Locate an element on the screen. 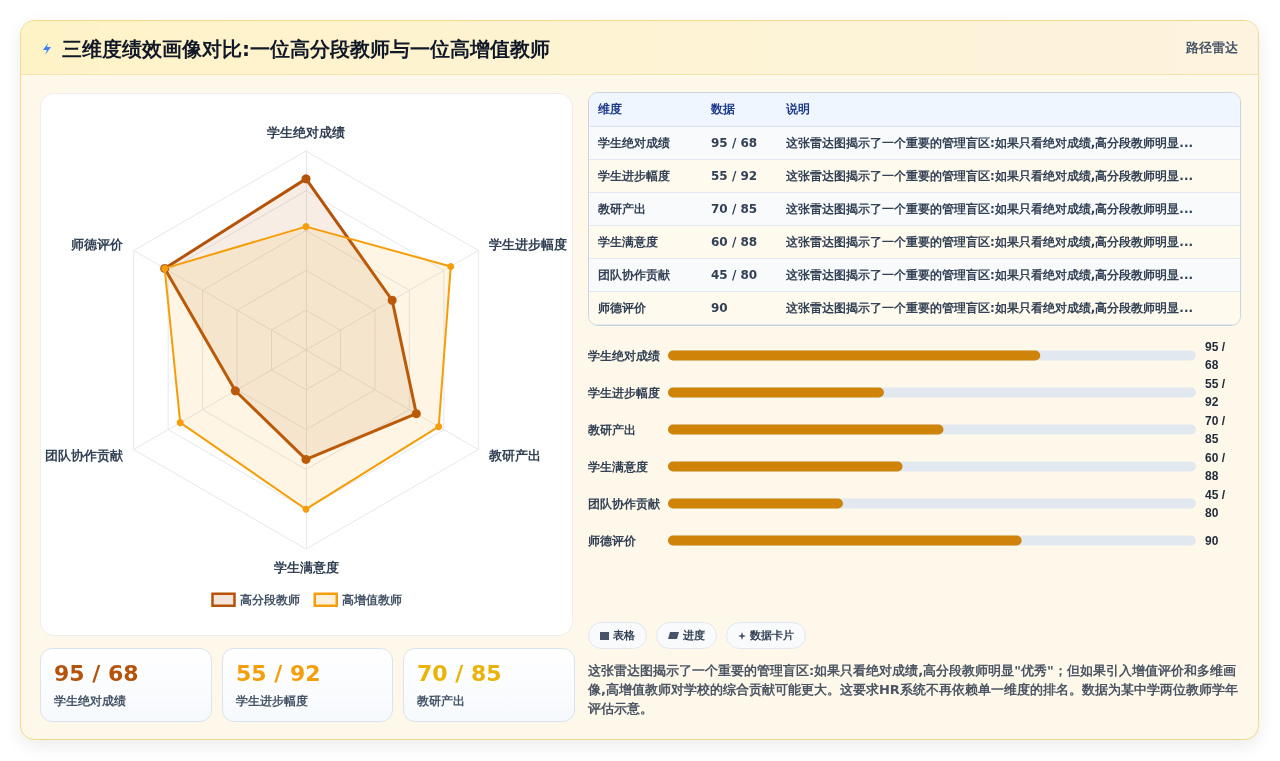 Image resolution: width=1280 pixels, height=761 pixels. y-tick-label: 学生进步幅度 is located at coordinates (624, 392).